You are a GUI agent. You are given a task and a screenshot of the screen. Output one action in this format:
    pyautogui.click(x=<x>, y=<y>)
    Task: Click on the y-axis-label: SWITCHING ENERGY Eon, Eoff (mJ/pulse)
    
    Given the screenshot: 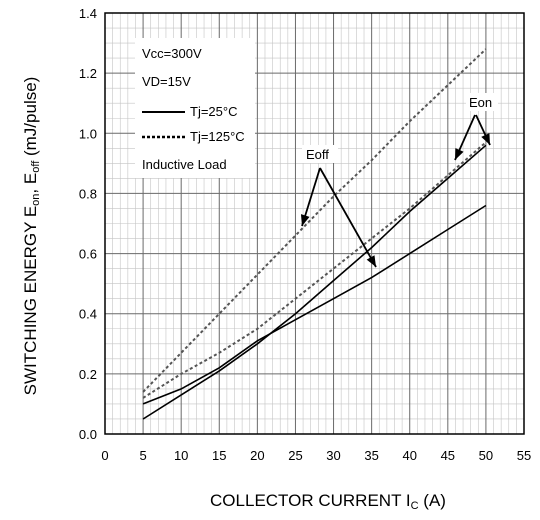 What is the action you would take?
    pyautogui.click(x=31, y=236)
    